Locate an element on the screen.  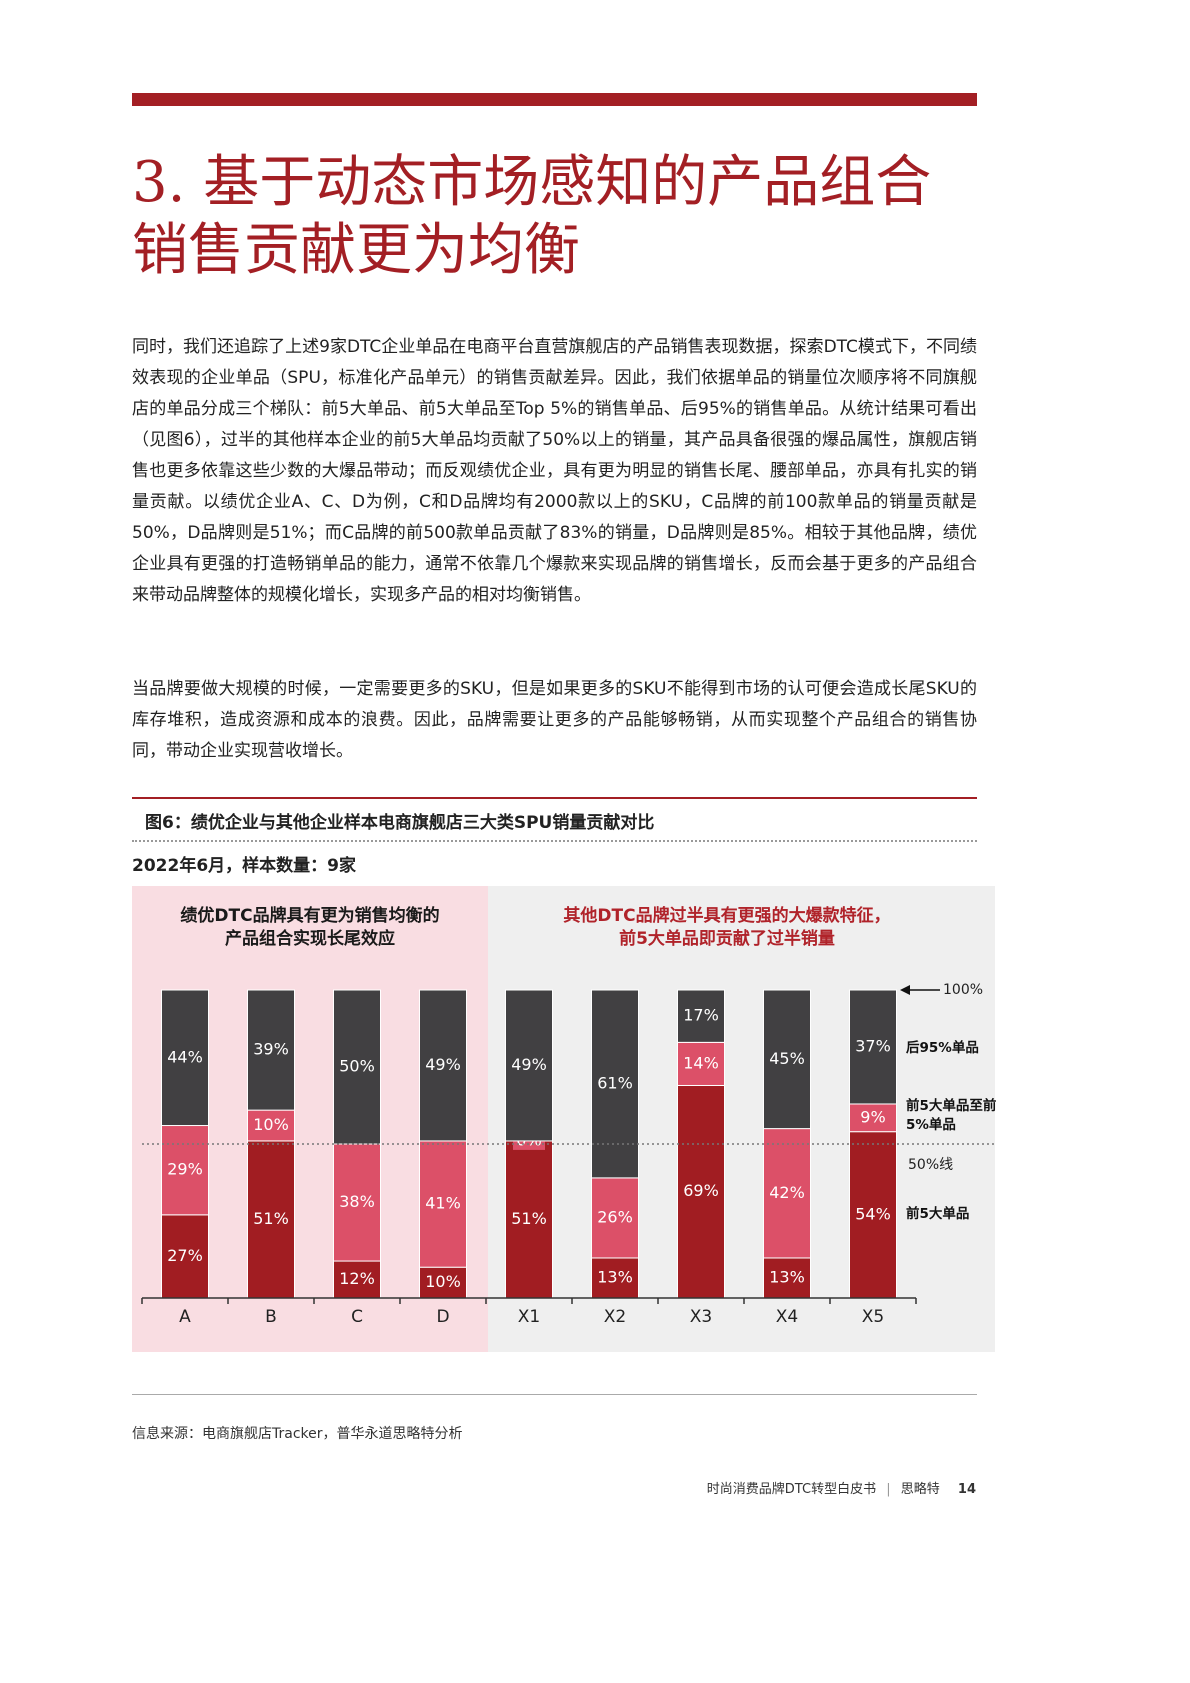
x-tick-label: X4 is located at coordinates (787, 1317).